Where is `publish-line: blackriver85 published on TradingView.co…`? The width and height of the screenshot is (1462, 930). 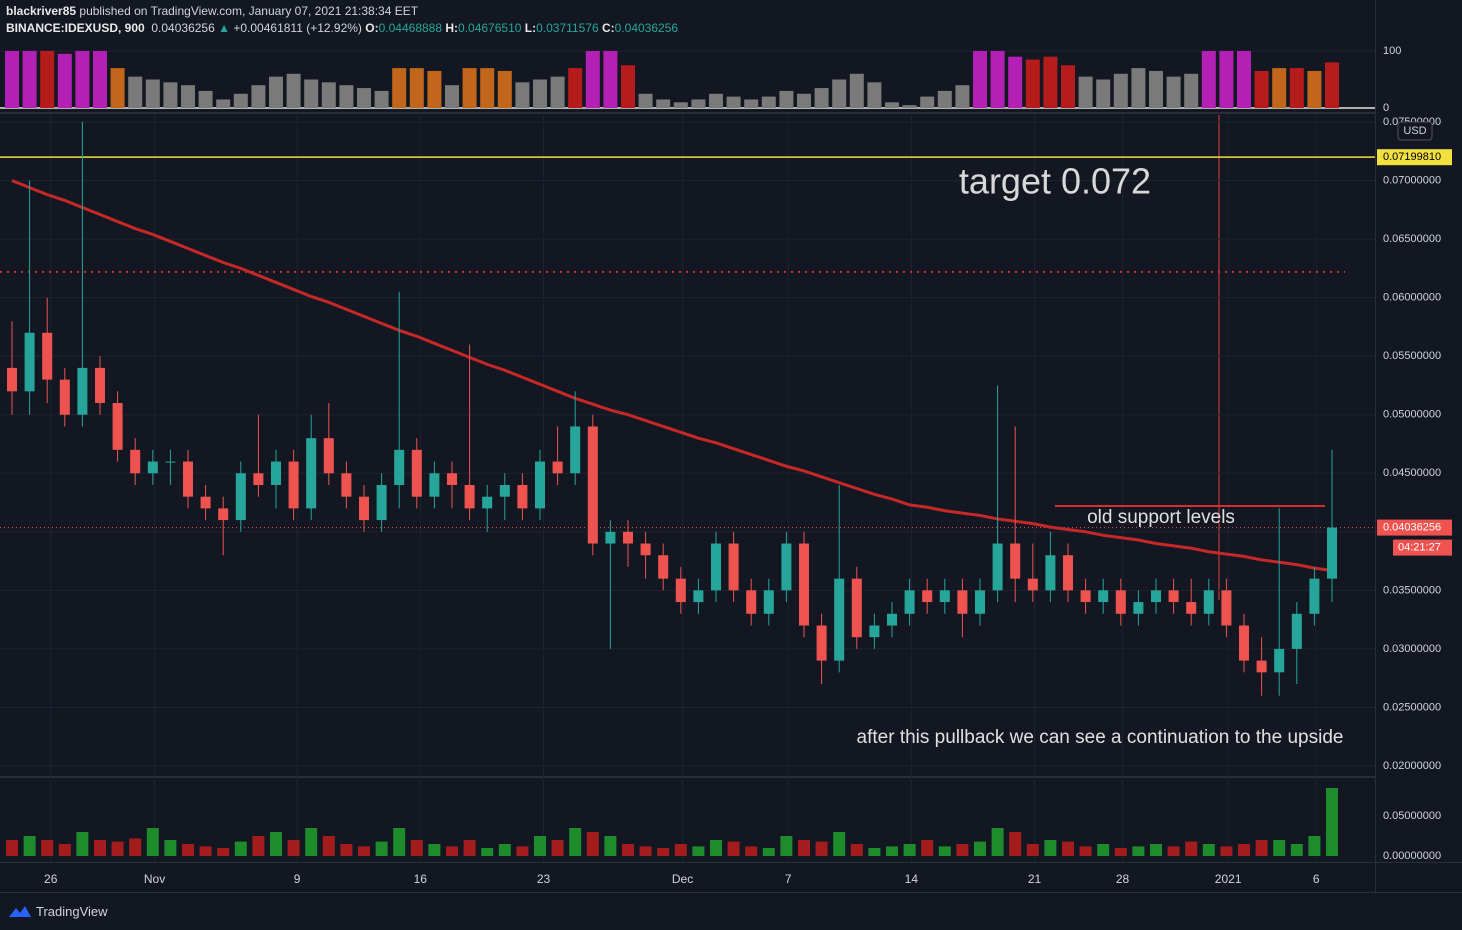
publish-line: blackriver85 published on TradingView.co… is located at coordinates (342, 11).